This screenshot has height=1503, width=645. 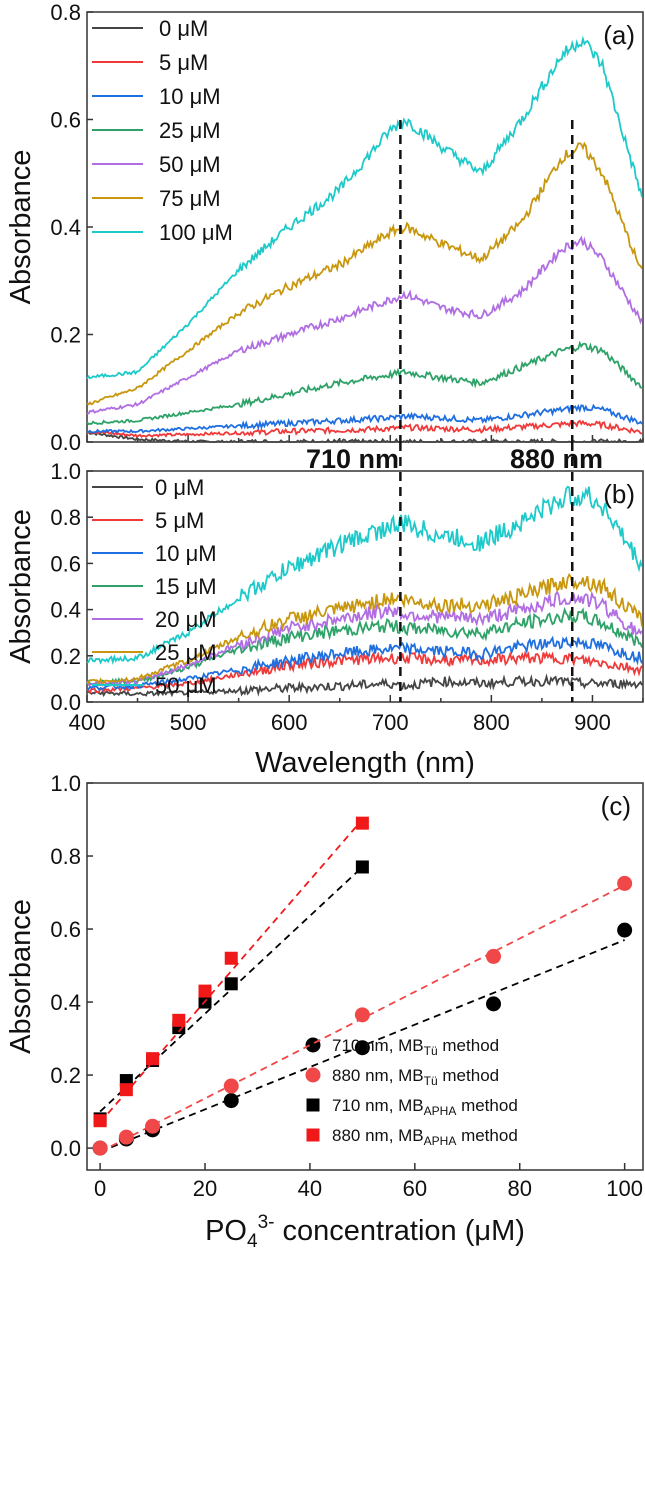 What do you see at coordinates (188, 722) in the screenshot?
I see `x-tick-label: 500` at bounding box center [188, 722].